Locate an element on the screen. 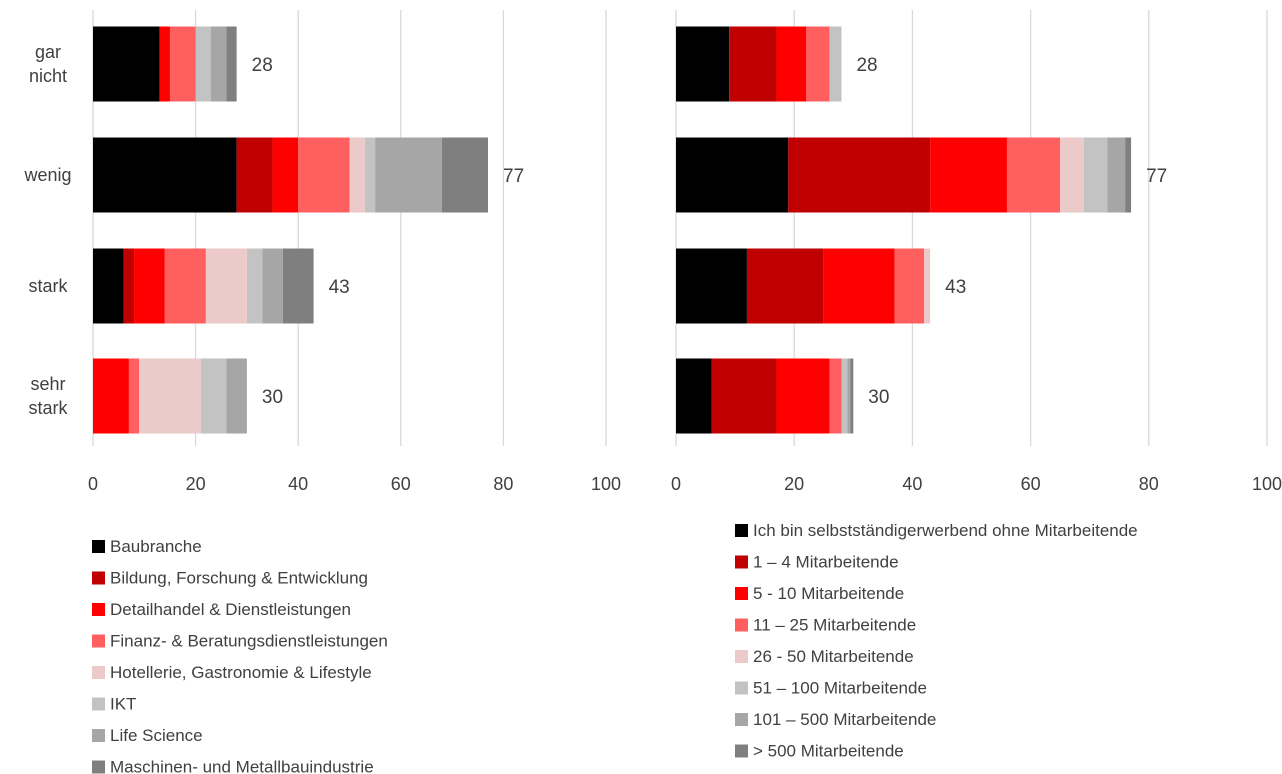 The width and height of the screenshot is (1282, 774). x-tick-label: 40 is located at coordinates (298, 484).